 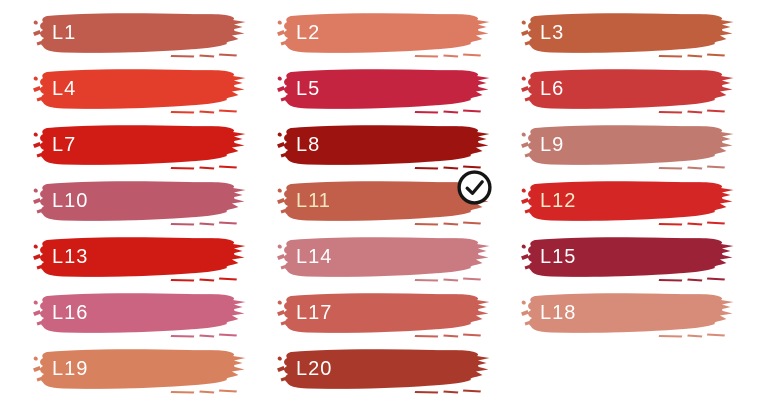 What do you see at coordinates (382, 90) in the screenshot?
I see `swatch-L5: L5` at bounding box center [382, 90].